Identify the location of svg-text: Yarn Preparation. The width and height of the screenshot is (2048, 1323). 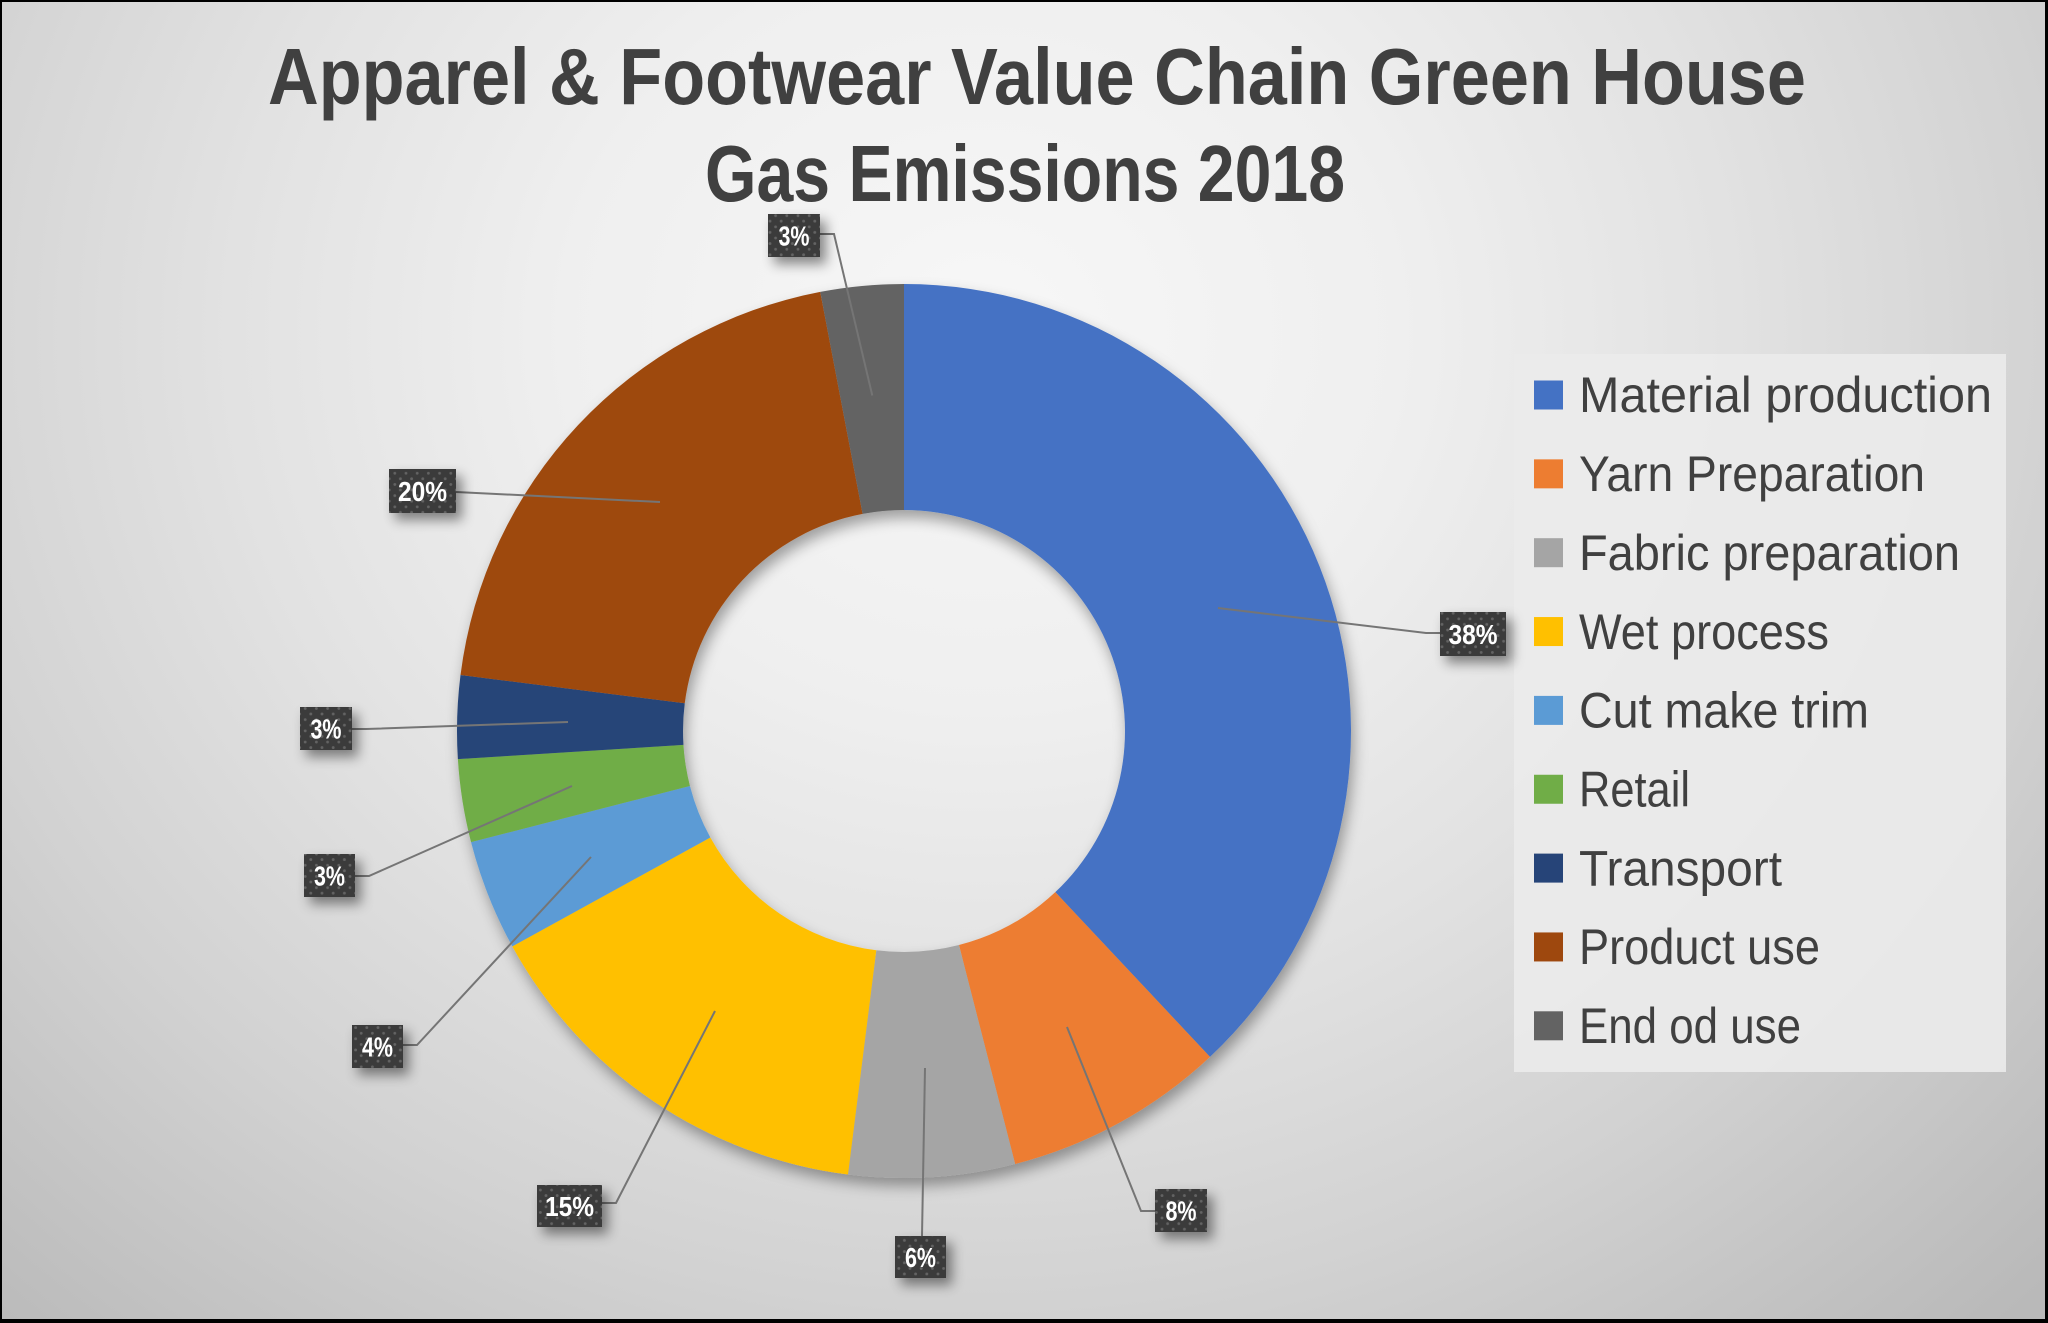
(1752, 474).